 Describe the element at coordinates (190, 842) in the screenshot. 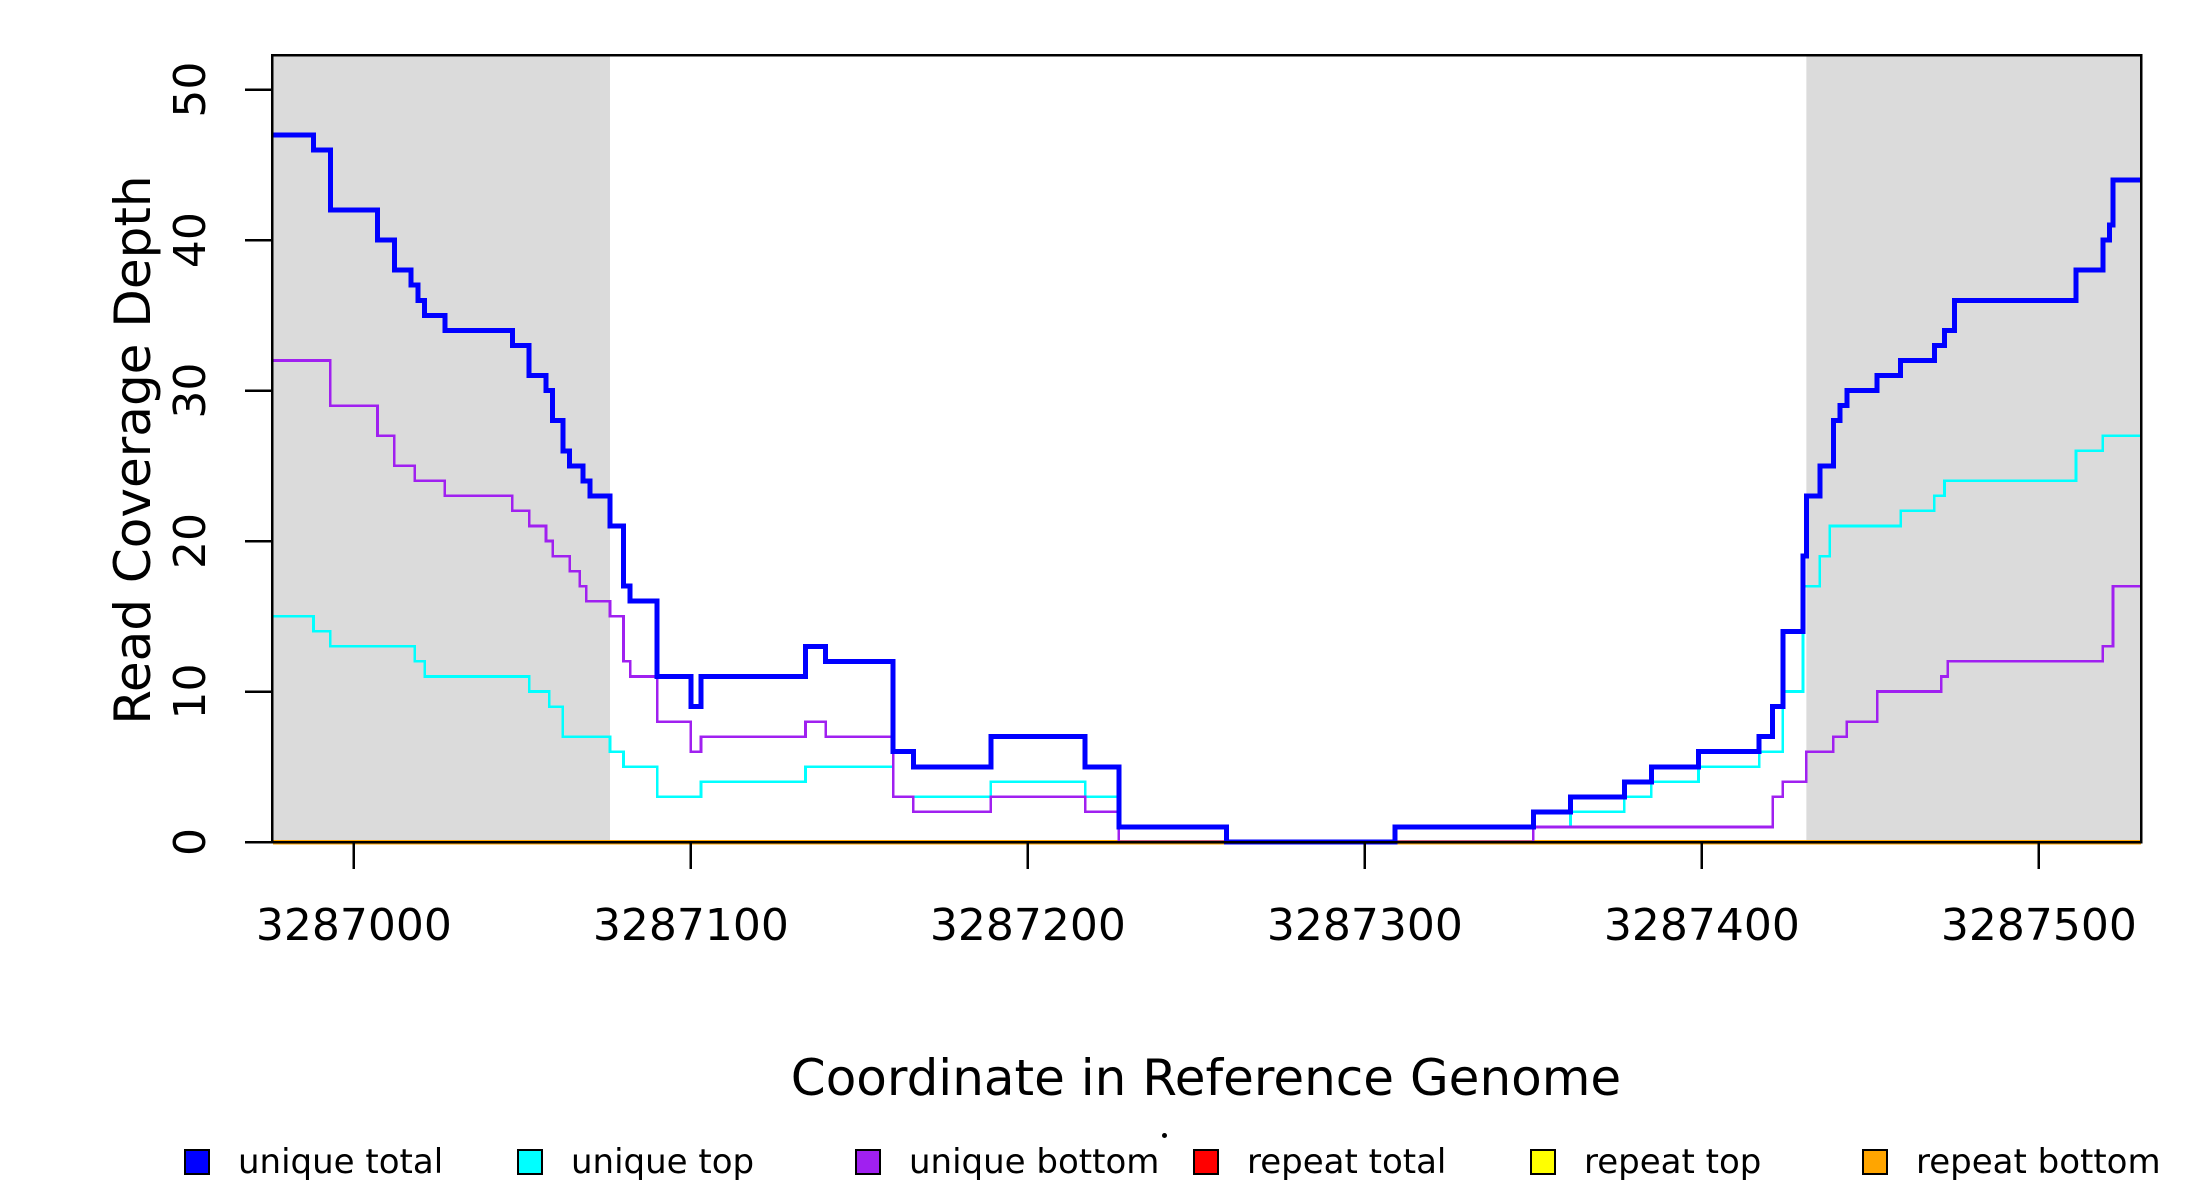

I see `y-tick-label: 0` at that location.